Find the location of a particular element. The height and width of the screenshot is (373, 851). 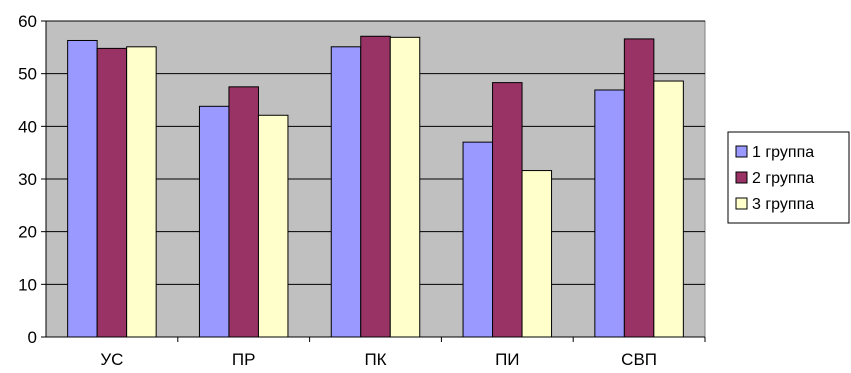

legend-box is located at coordinates (788, 177).